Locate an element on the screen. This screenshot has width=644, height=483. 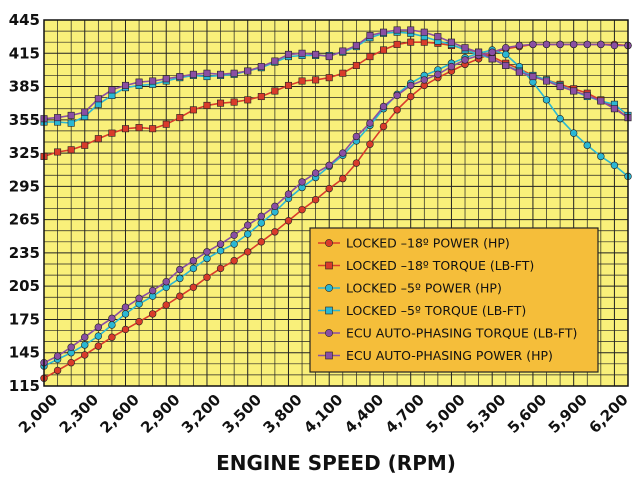
x-tick-label: 4,400 is located at coordinates (364, 414).